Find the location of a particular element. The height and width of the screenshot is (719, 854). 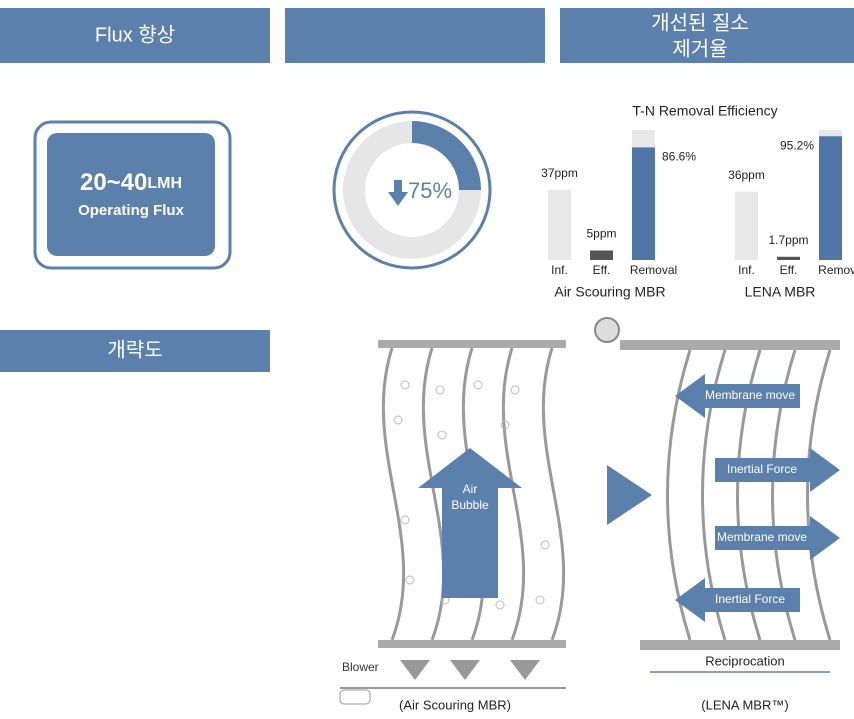

header-text: 개선된 질소 is located at coordinates (700, 22).